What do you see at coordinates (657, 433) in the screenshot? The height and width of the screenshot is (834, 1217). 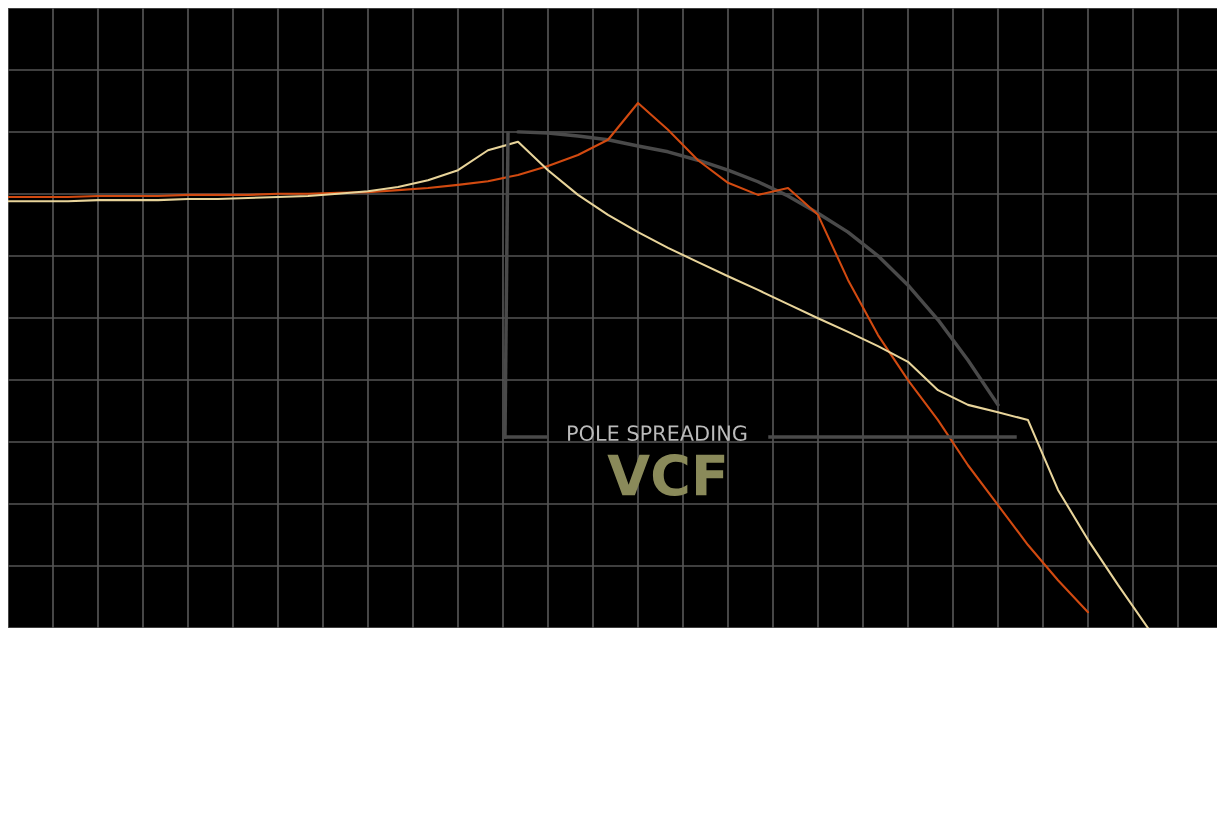 I see `annotation: POLE SPREADING` at bounding box center [657, 433].